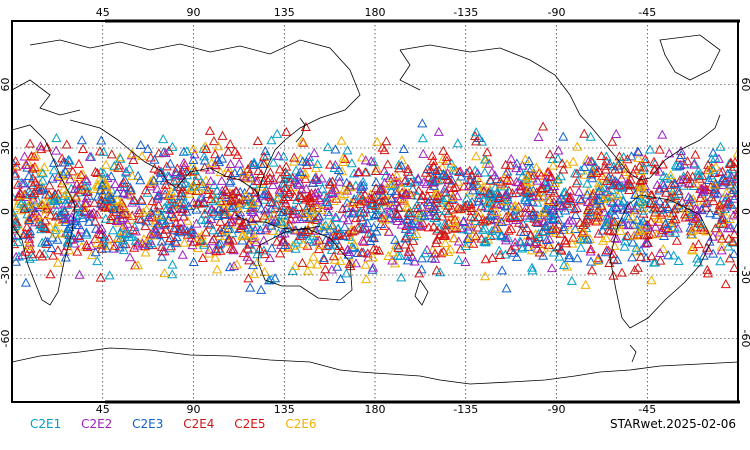  What do you see at coordinates (44, 215) in the screenshot?
I see `coast-africa` at bounding box center [44, 215].